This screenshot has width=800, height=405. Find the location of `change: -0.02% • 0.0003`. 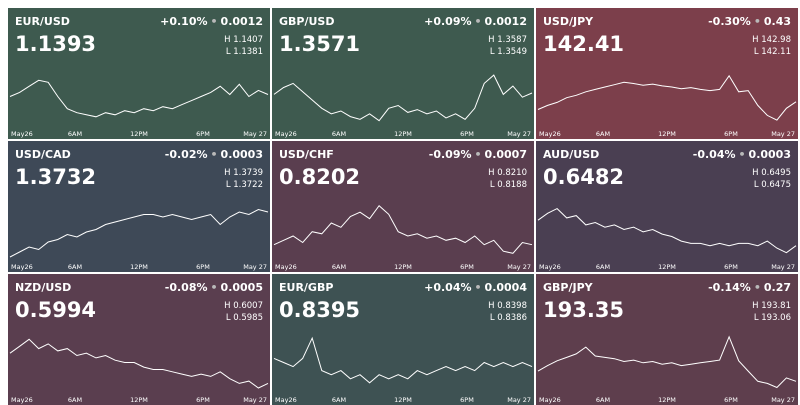

change: -0.02% • 0.0003 is located at coordinates (214, 154).